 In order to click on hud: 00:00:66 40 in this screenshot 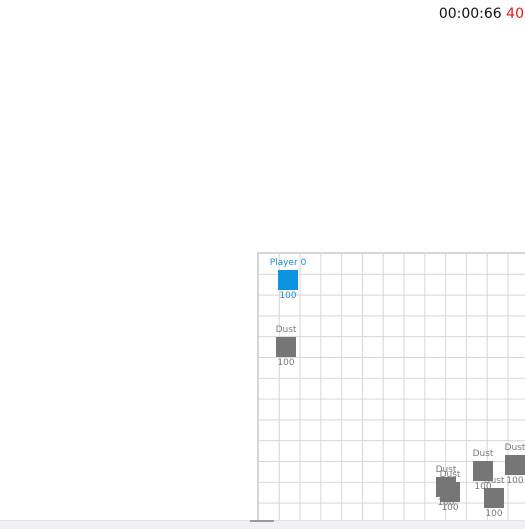, I will do `click(481, 14)`.